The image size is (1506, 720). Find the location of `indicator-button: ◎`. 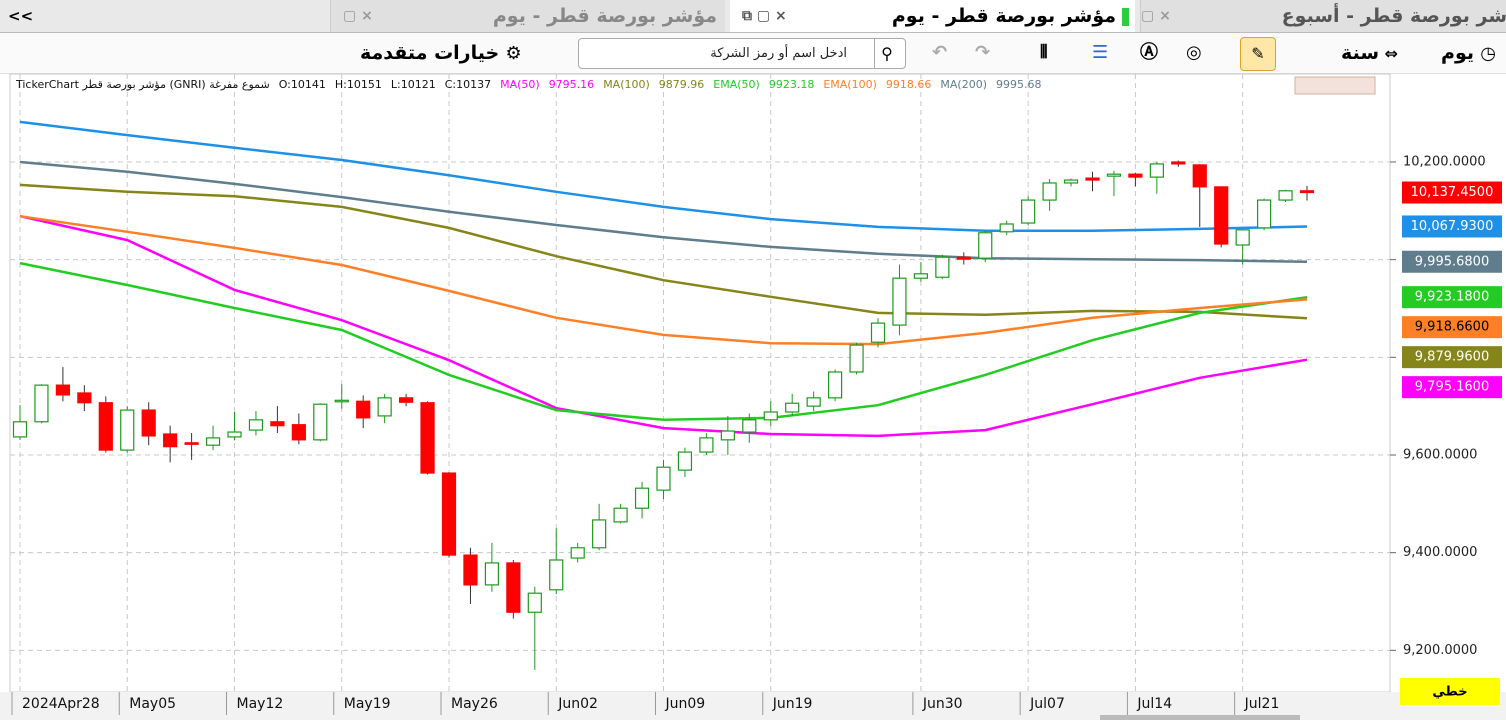

indicator-button: ◎ is located at coordinates (1194, 52).